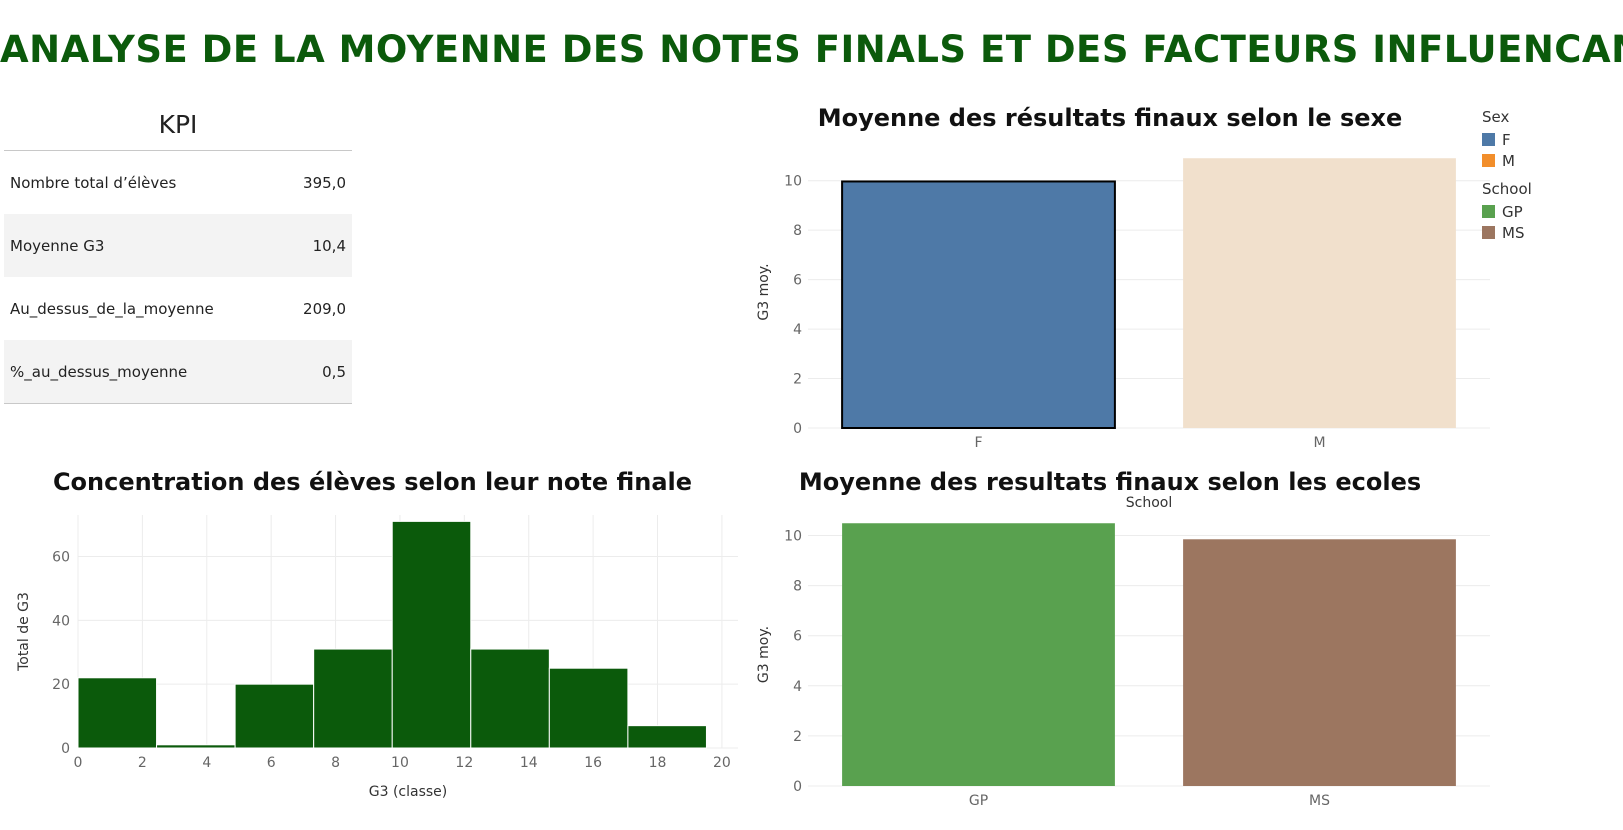  I want to click on x-tick-label: 12, so click(464, 763).